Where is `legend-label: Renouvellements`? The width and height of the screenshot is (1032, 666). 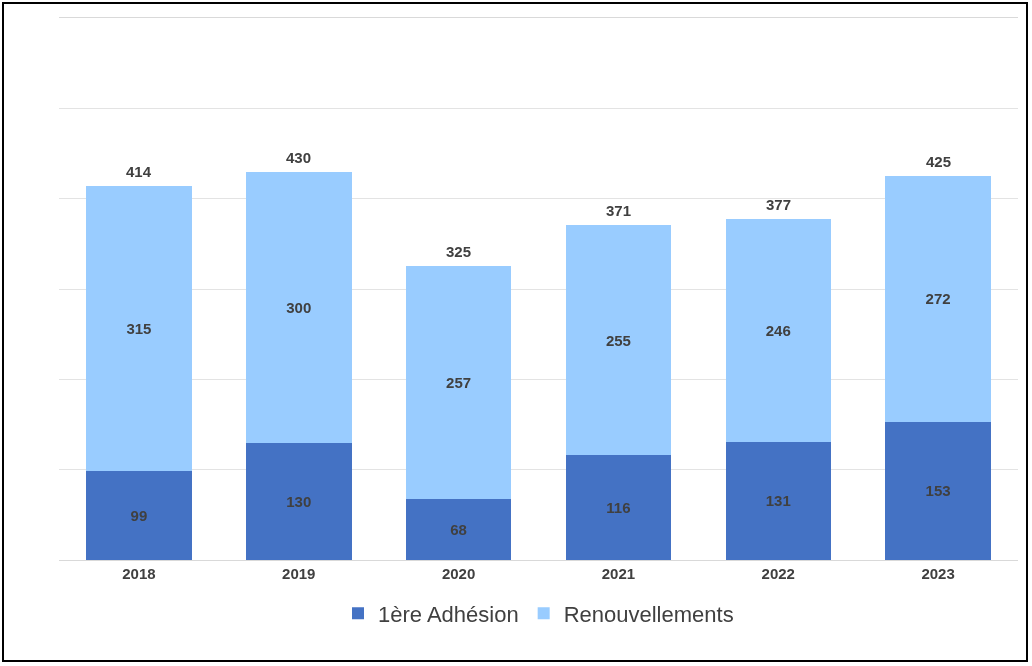
legend-label: Renouvellements is located at coordinates (648, 614).